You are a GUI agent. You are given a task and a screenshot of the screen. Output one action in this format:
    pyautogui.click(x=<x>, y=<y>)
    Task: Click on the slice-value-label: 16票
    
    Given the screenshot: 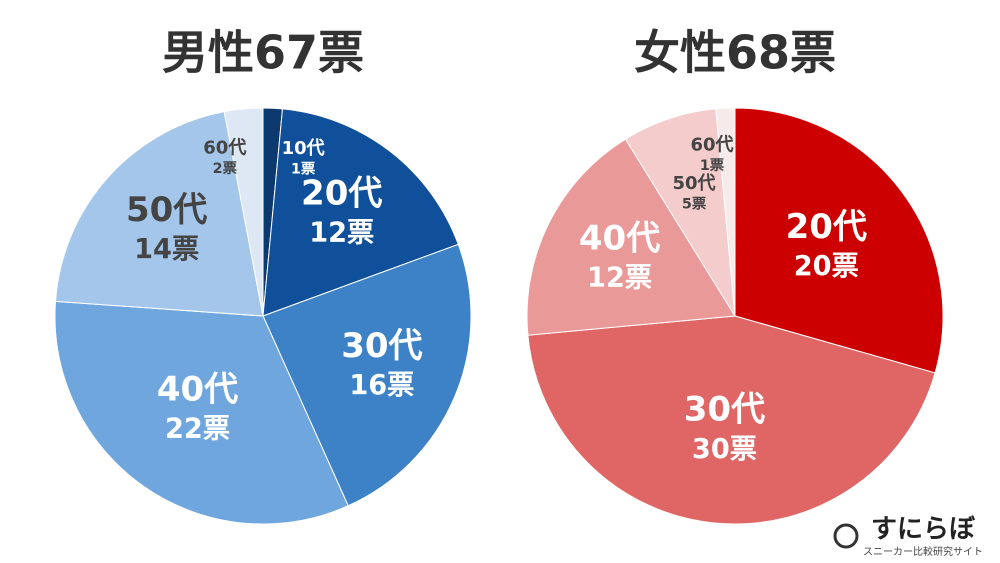 What is the action you would take?
    pyautogui.click(x=381, y=385)
    